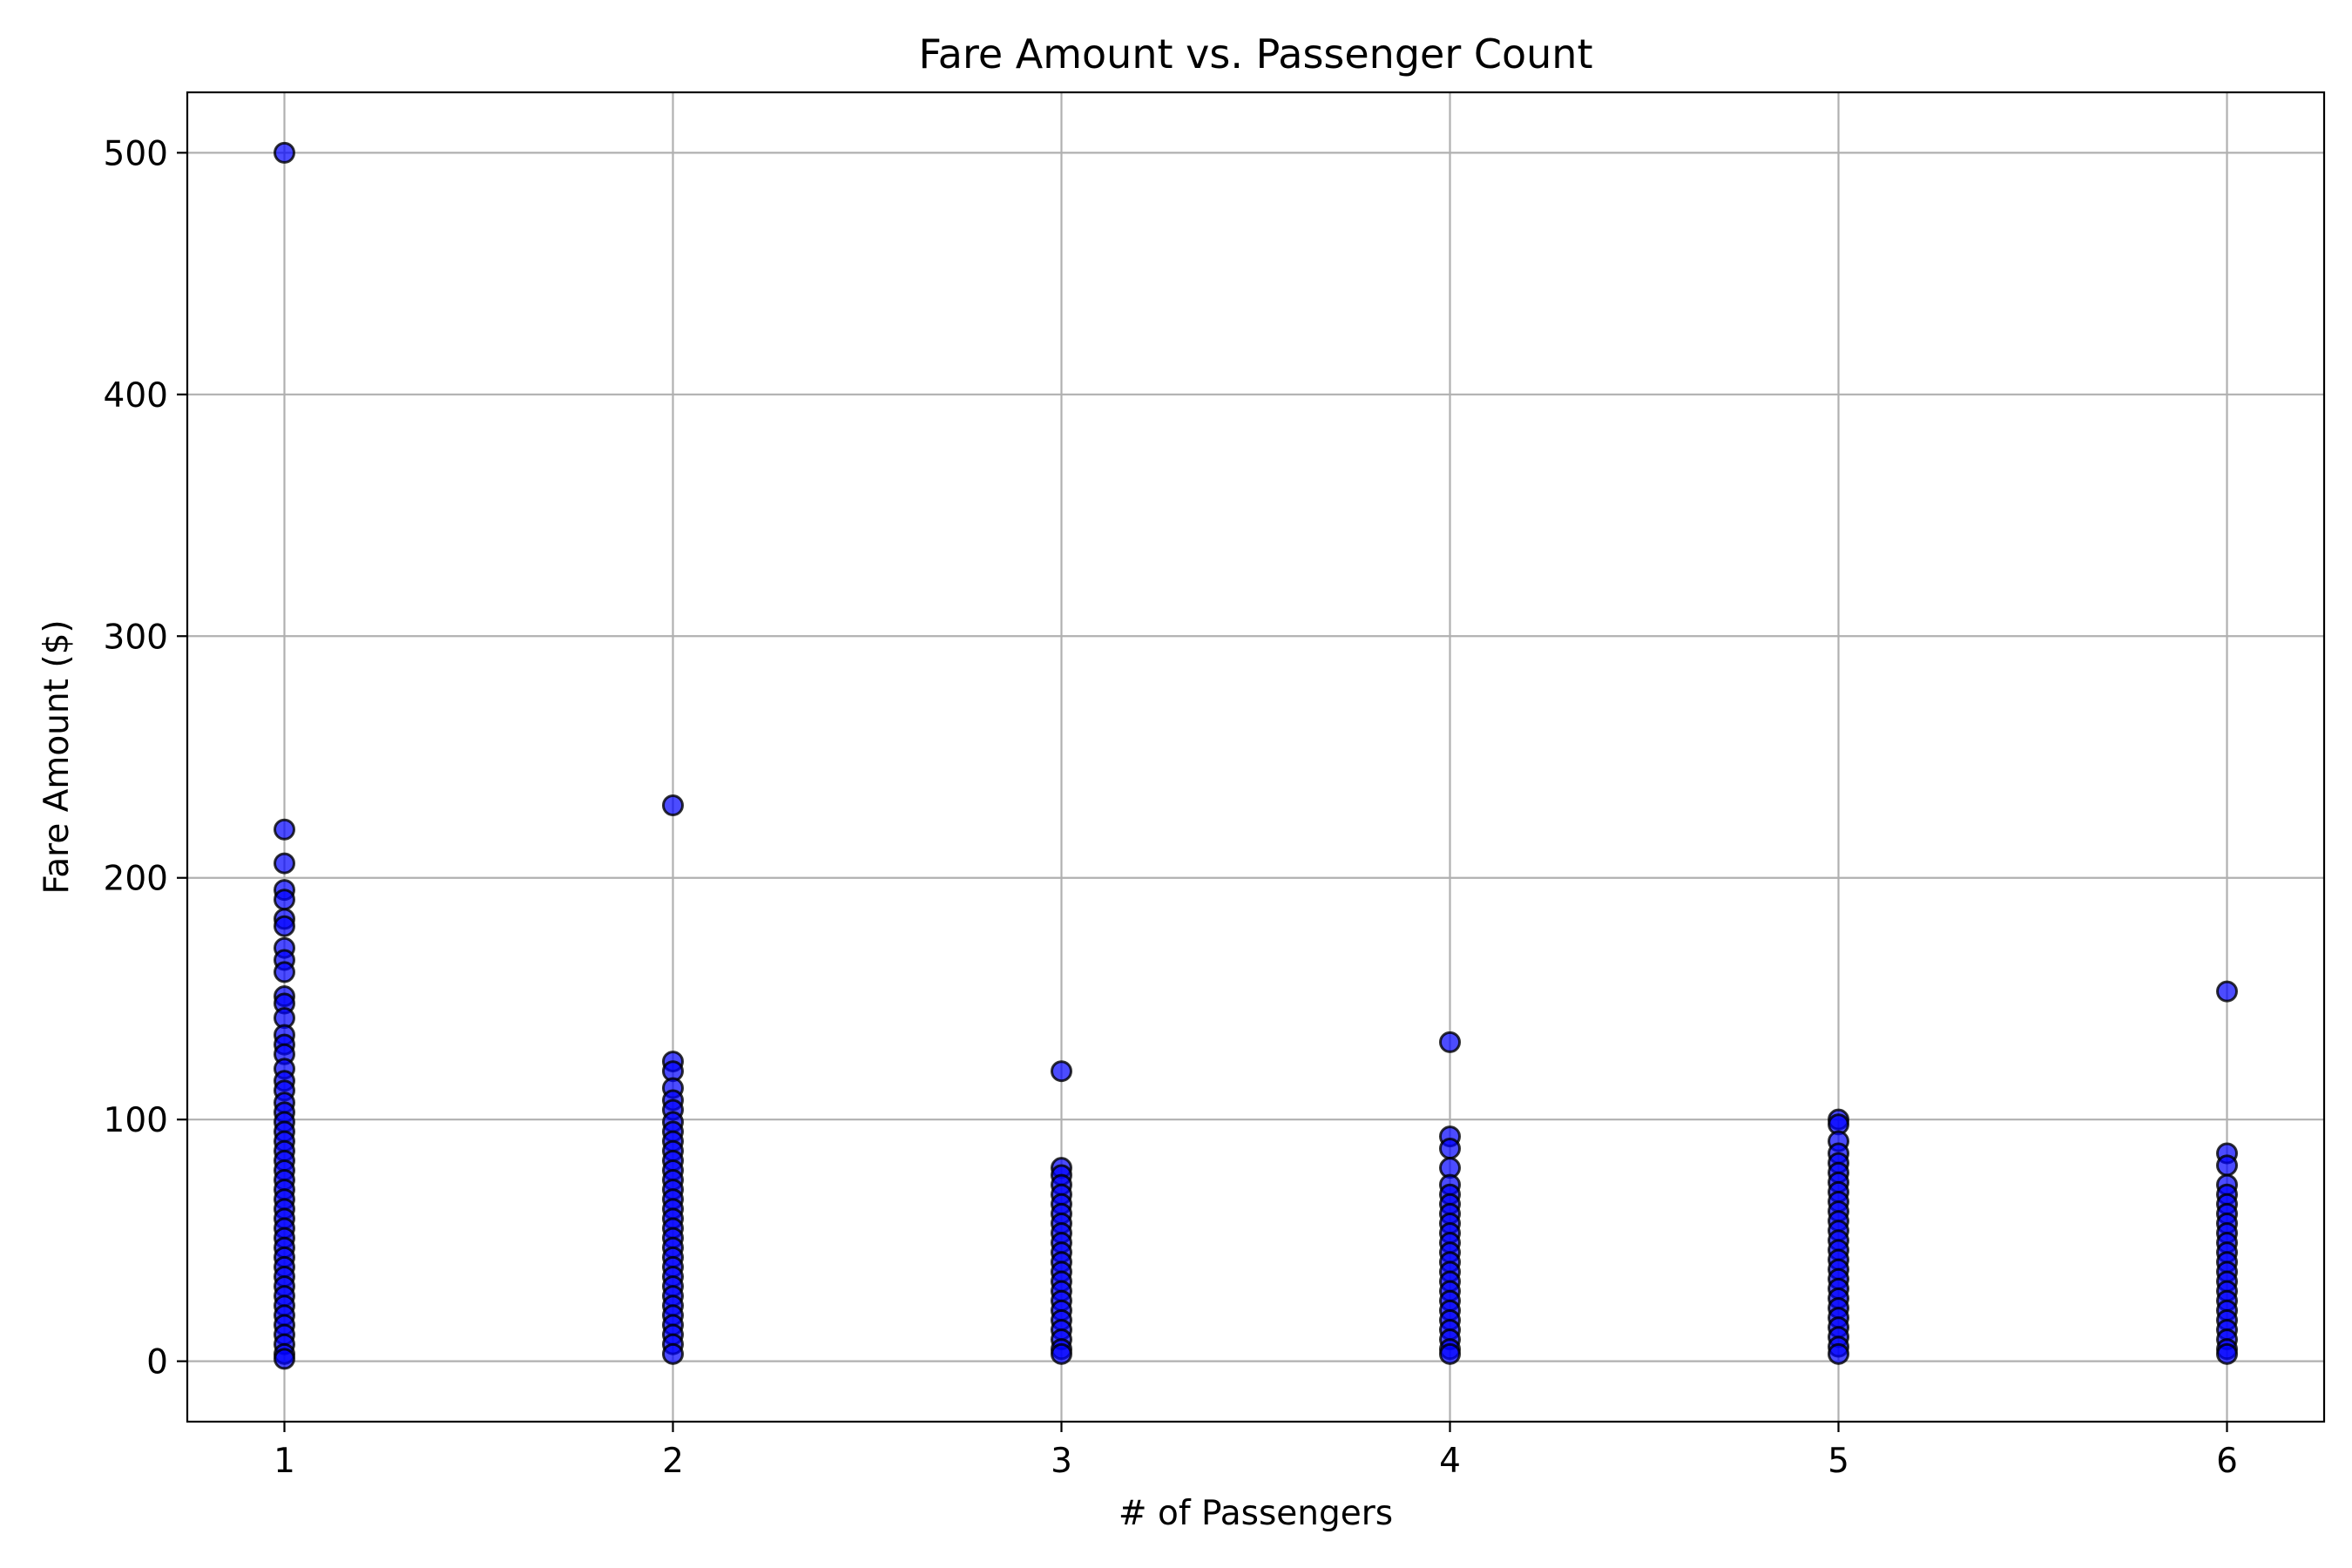 The width and height of the screenshot is (2352, 1568). I want to click on y-tick-label: 200, so click(136, 879).